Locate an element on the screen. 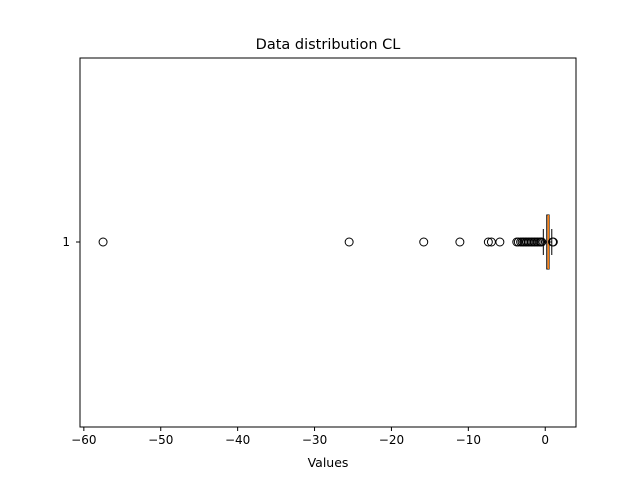 The height and width of the screenshot is (480, 640). x-tick-label: −50 is located at coordinates (160, 440).